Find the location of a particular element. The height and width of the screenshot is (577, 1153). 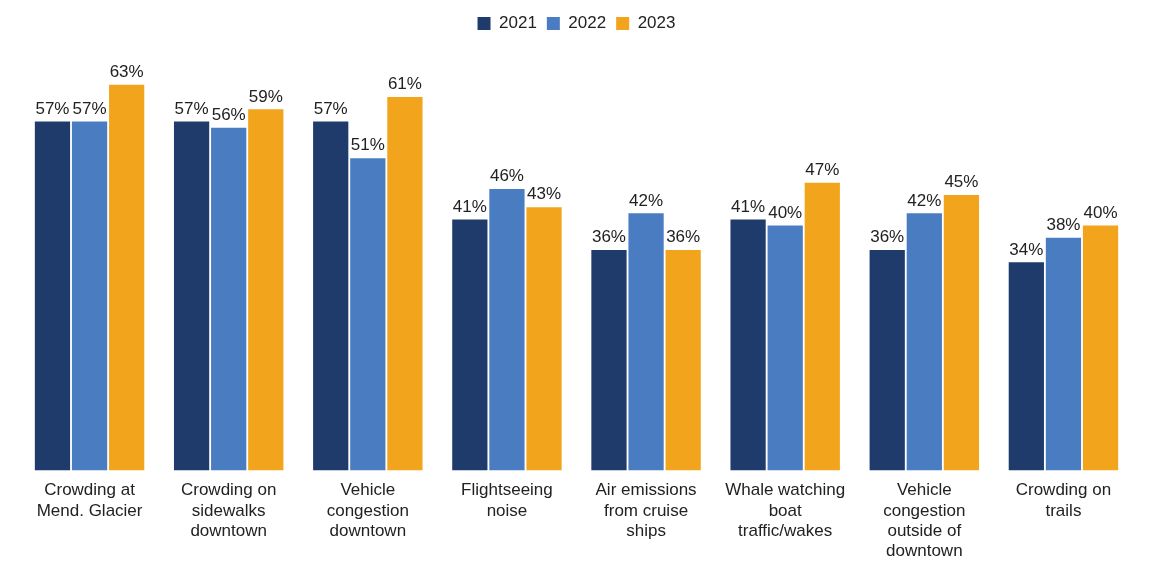

data-label: 34% is located at coordinates (1026, 249).